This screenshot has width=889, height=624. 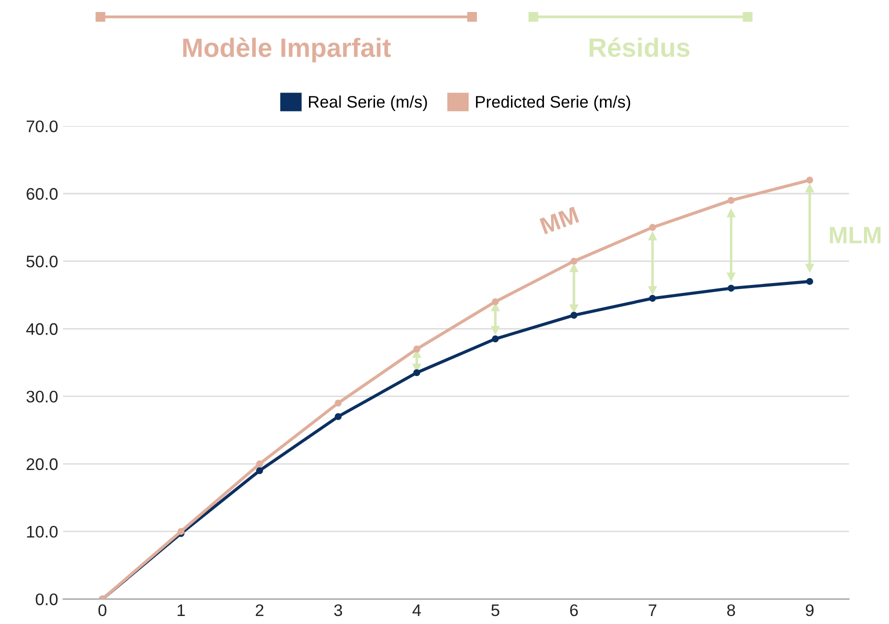 What do you see at coordinates (47, 599) in the screenshot?
I see `y-tick-label: 0.0` at bounding box center [47, 599].